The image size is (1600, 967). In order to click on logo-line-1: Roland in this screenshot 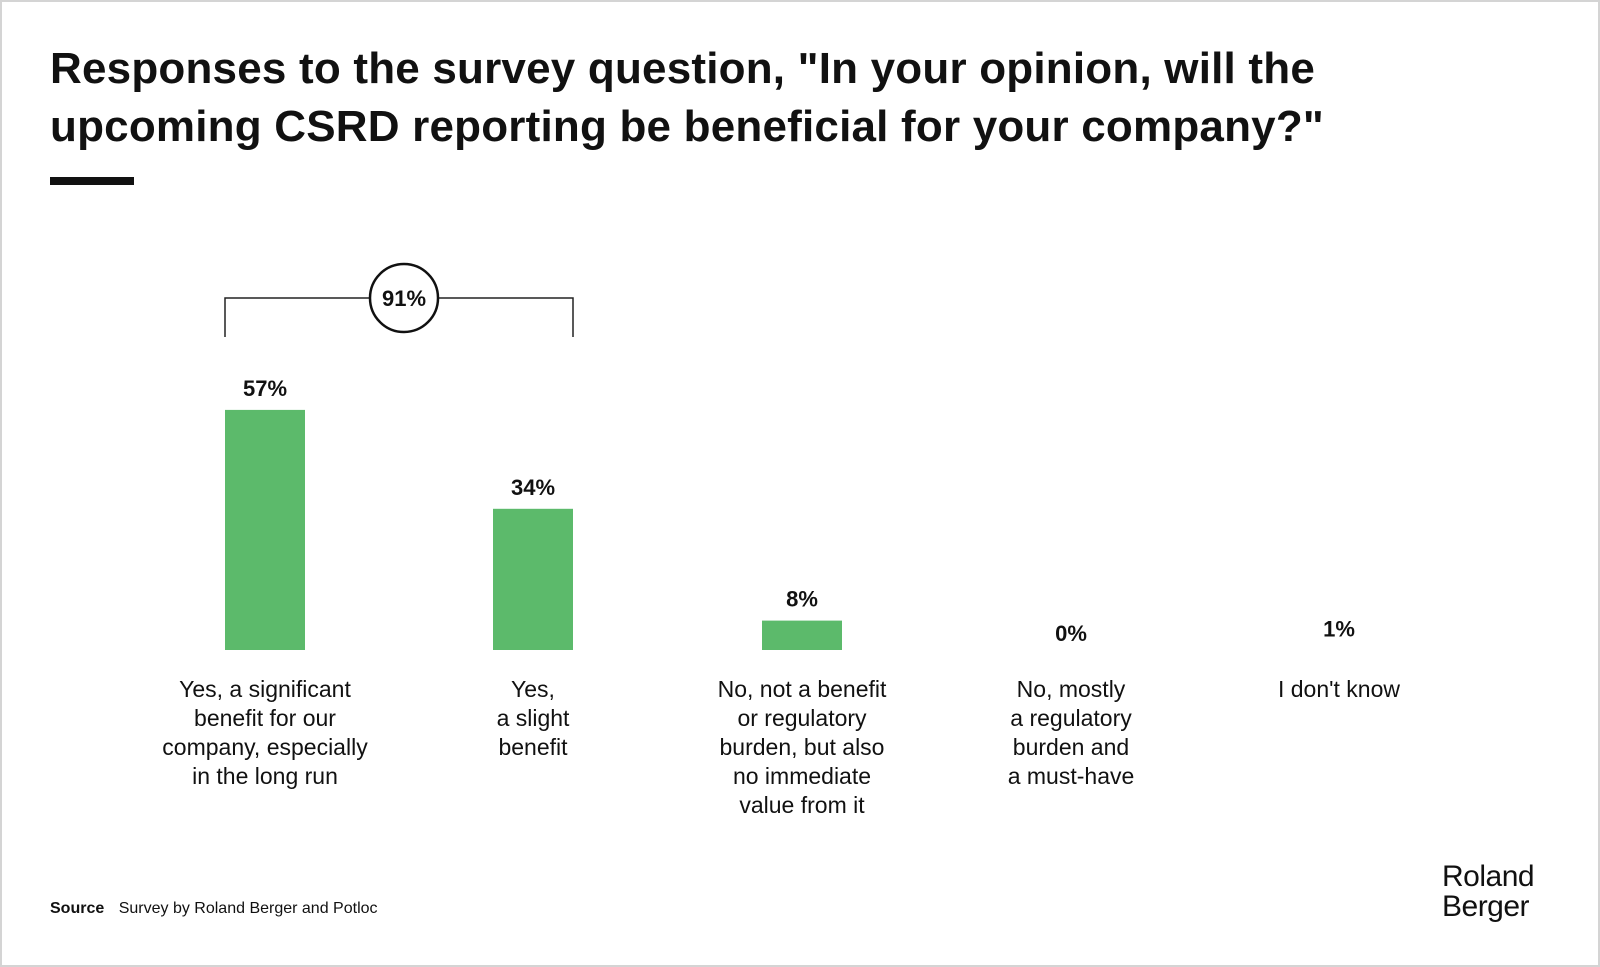, I will do `click(1488, 876)`.